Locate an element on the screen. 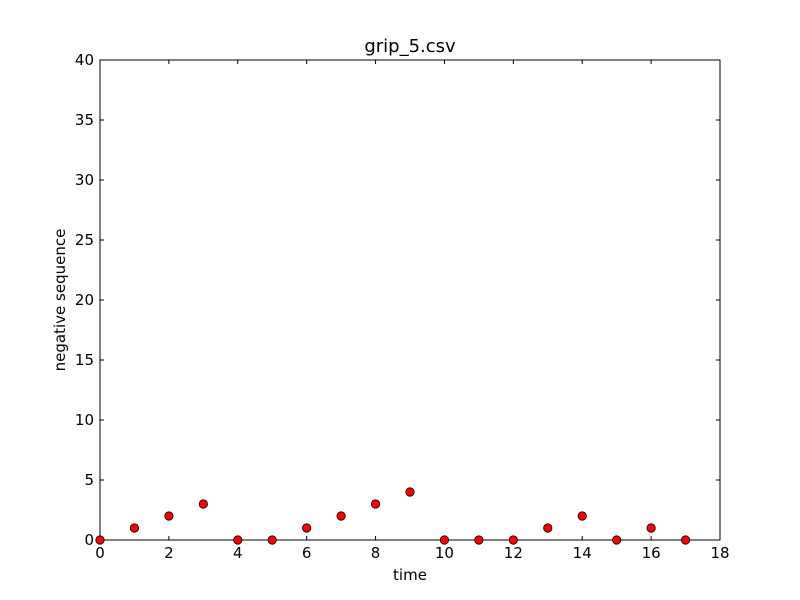 The width and height of the screenshot is (800, 600). y-tick-label: 30 is located at coordinates (84, 180).